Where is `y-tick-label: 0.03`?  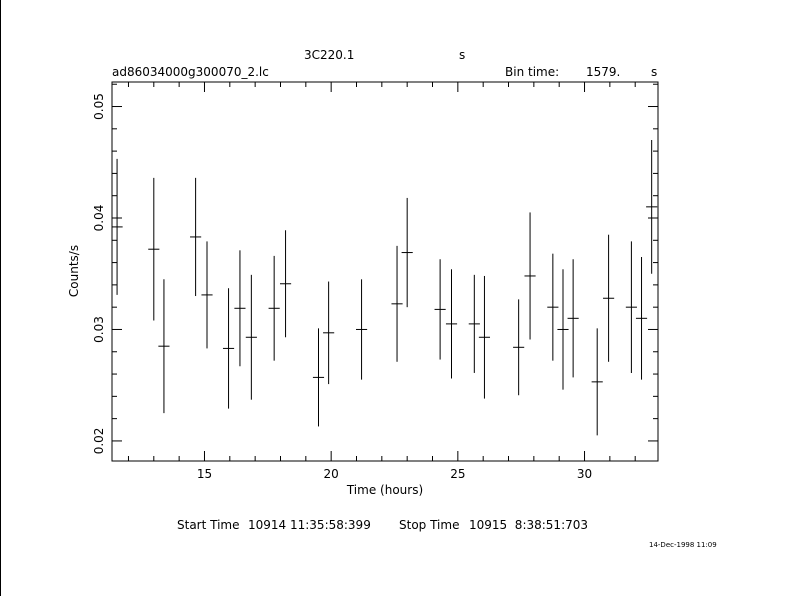 y-tick-label: 0.03 is located at coordinates (99, 329).